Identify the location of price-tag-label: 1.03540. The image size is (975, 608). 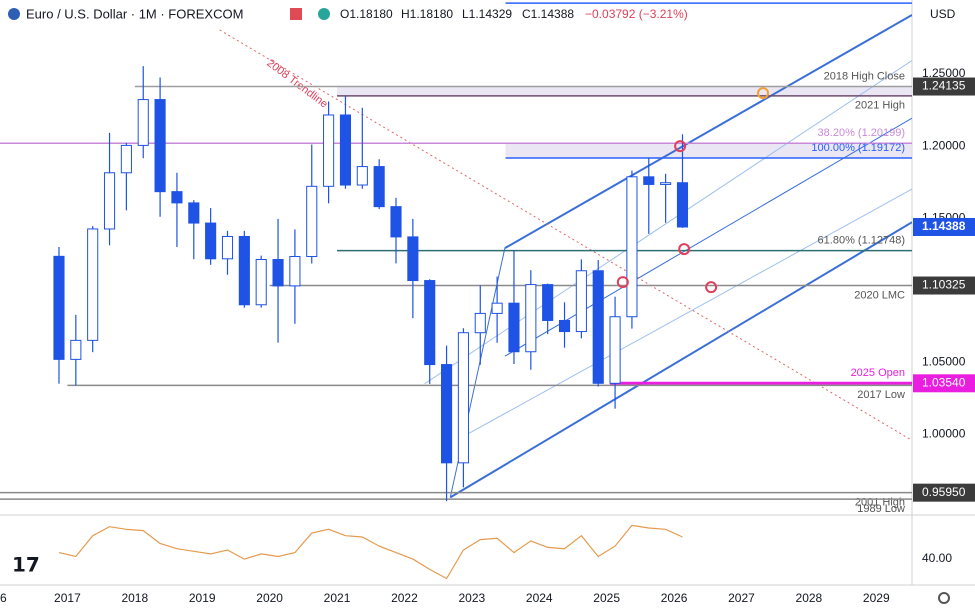
(944, 382).